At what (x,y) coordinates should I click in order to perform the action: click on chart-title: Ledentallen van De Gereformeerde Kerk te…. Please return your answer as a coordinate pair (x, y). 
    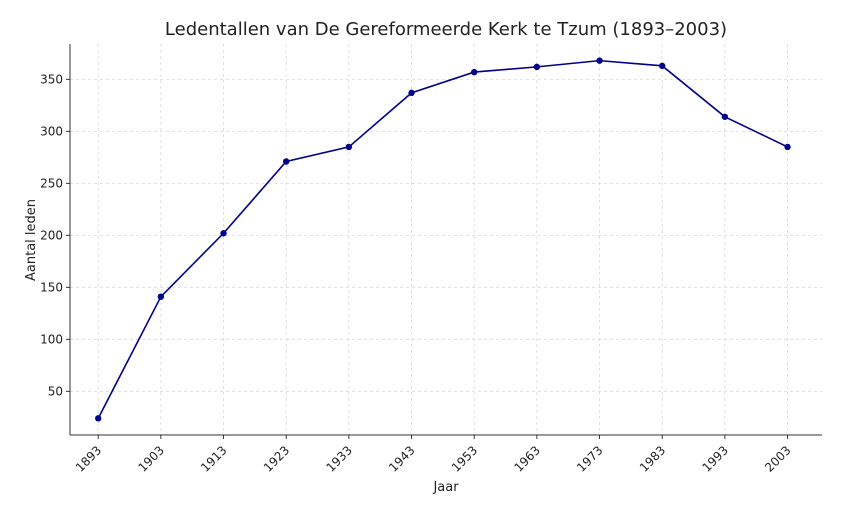
    Looking at the image, I should click on (446, 29).